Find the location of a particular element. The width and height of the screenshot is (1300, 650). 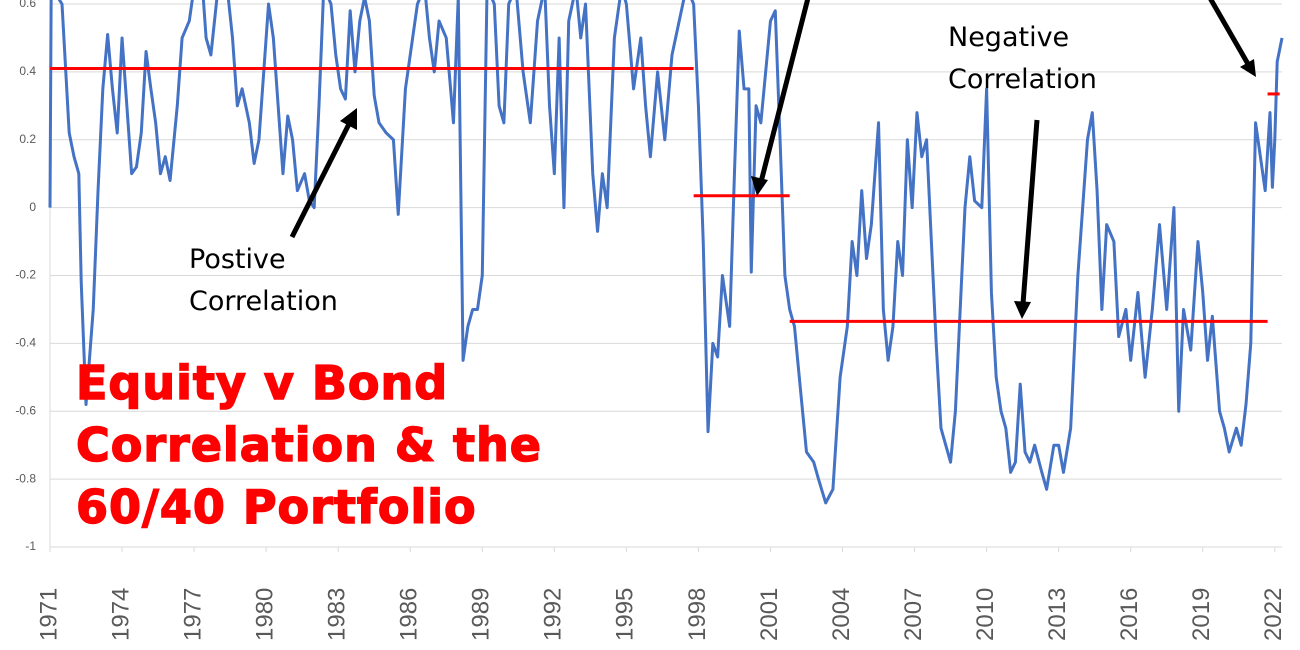

x-tick-label: 1977 is located at coordinates (192, 614).